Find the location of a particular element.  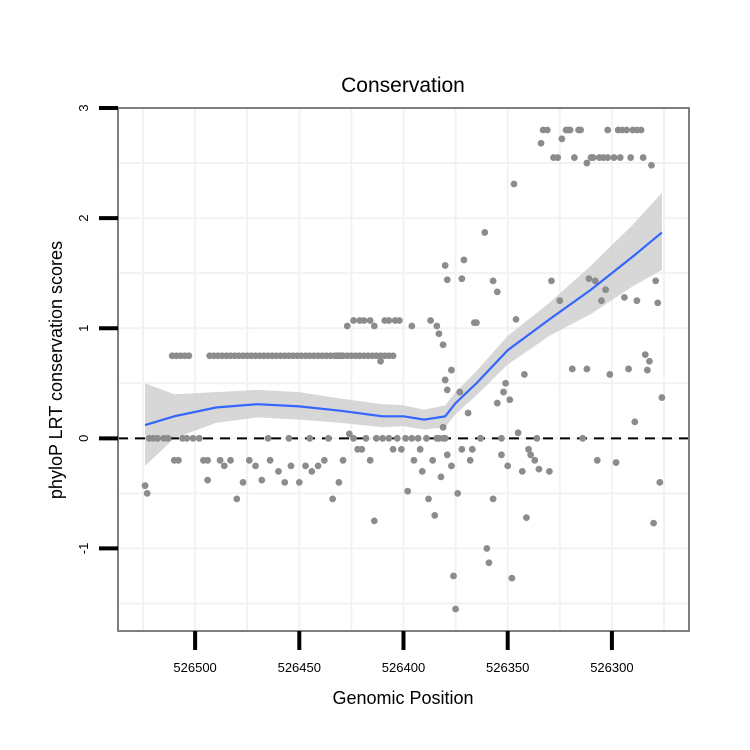

x-tick-label: 526300 is located at coordinates (611, 667).